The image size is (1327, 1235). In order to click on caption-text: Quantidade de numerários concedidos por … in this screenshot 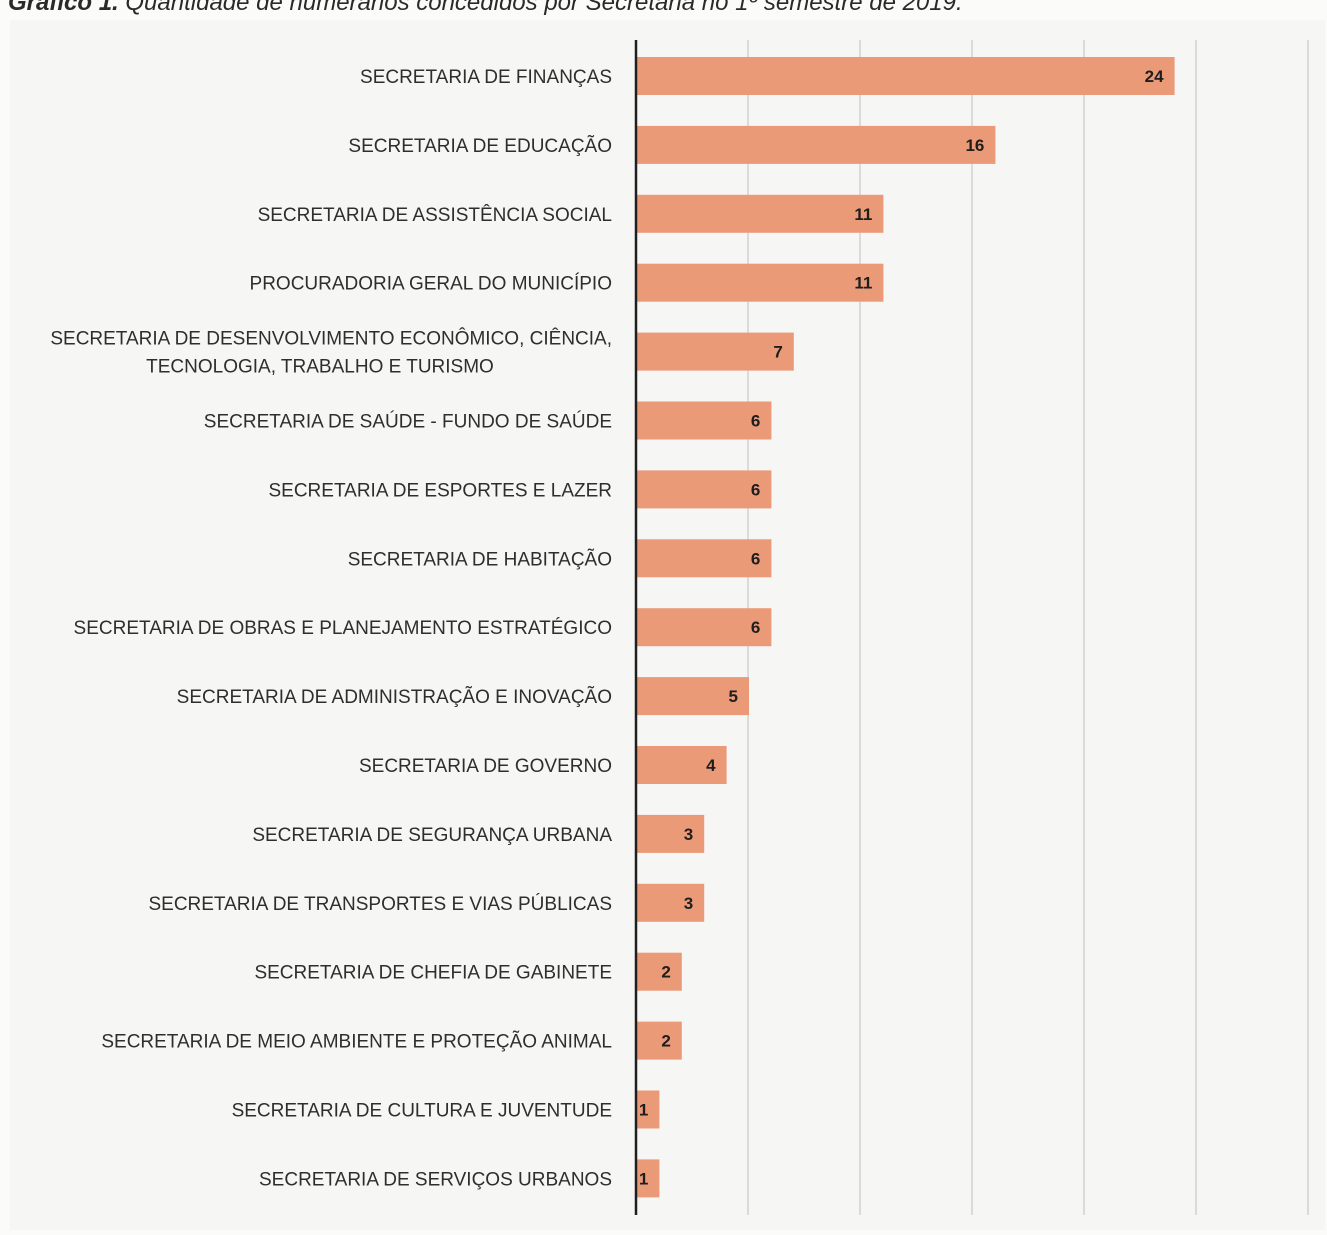, I will do `click(540, 8)`.